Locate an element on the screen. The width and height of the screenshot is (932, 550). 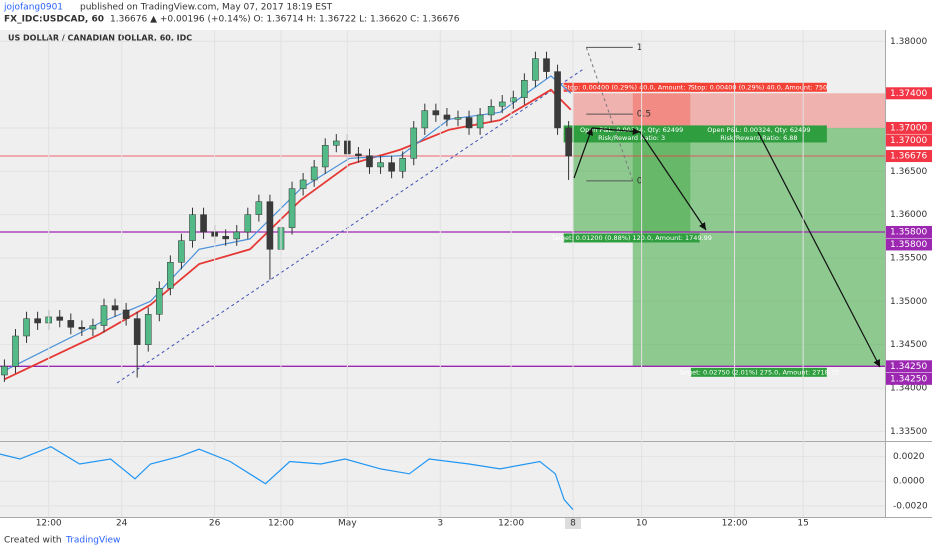
x-tick-label: 8 is located at coordinates (573, 524).